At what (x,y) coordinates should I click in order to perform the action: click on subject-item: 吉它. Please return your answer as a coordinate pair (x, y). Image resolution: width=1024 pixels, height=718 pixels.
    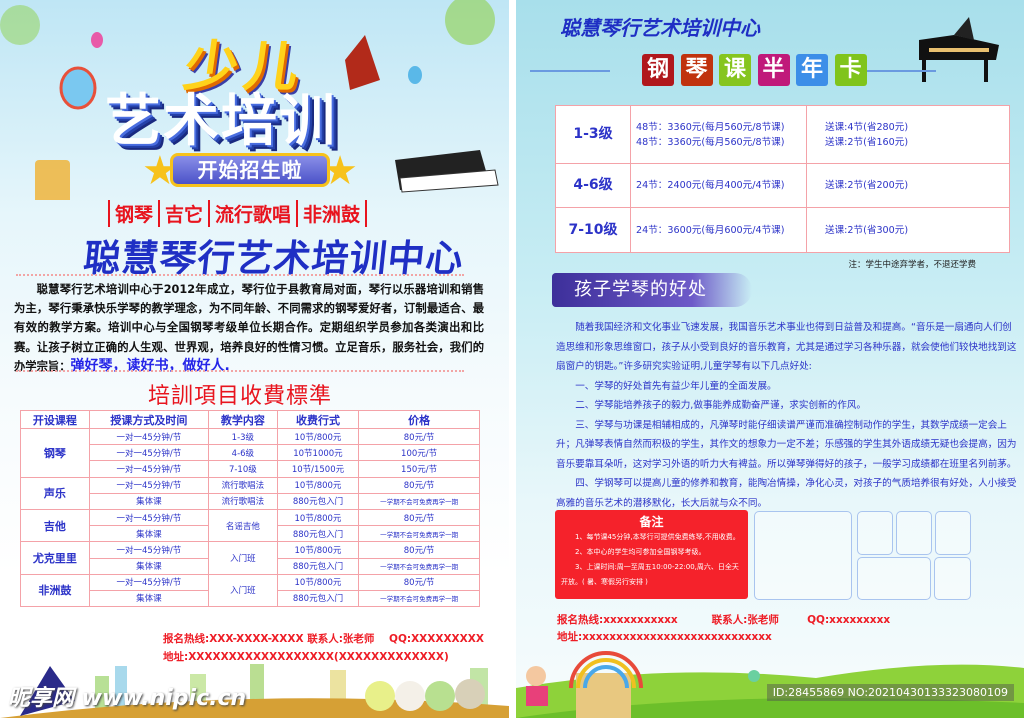
    Looking at the image, I should click on (183, 213).